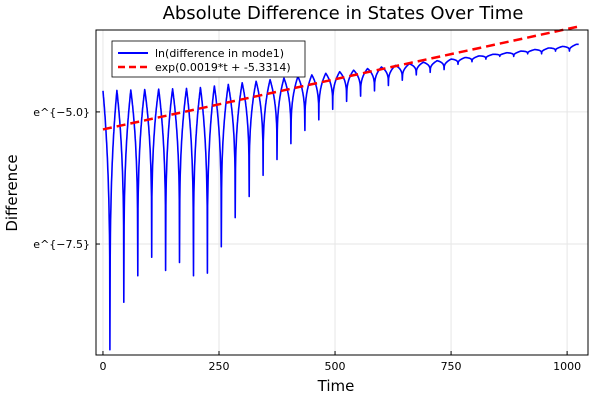 The height and width of the screenshot is (400, 600). I want to click on legend-entry-fit: exp(0.0019*t + -5.3314), so click(223, 67).